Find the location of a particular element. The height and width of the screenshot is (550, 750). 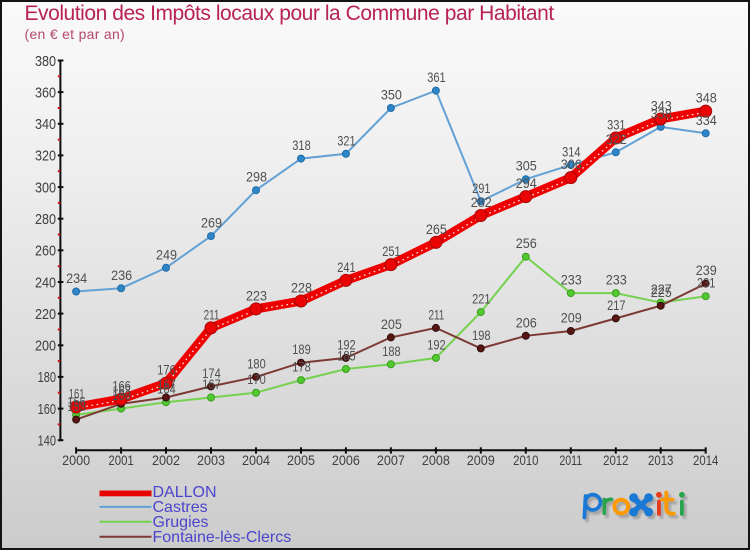

svg-text: 189 is located at coordinates (301, 349).